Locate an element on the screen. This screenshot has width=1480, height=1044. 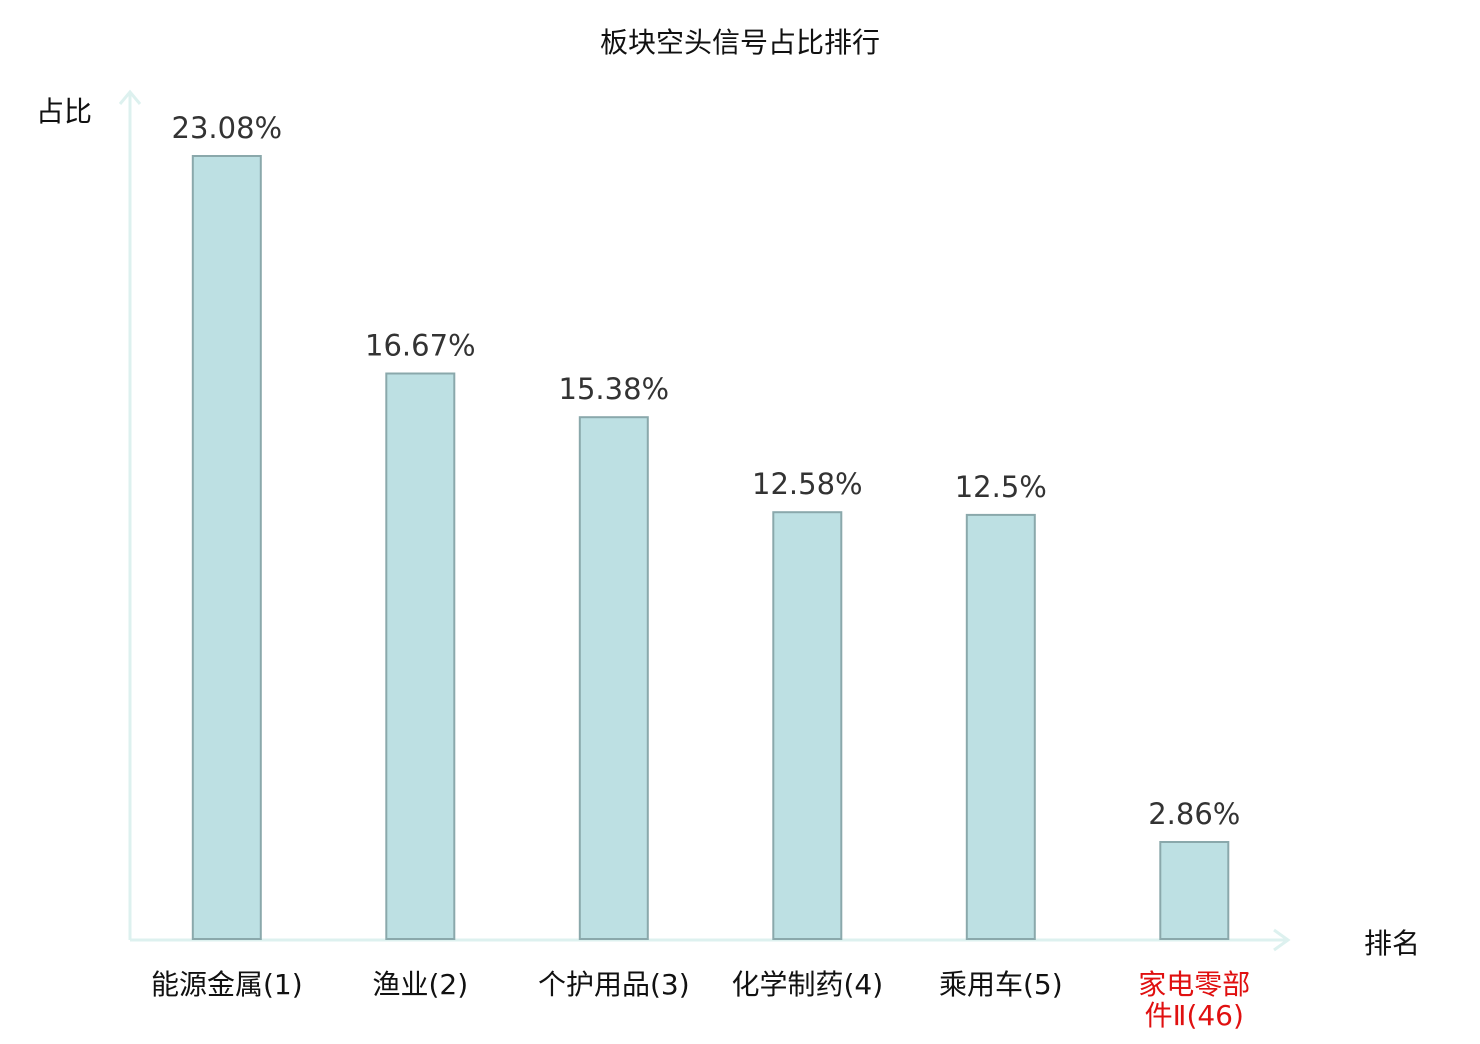
category-label-0: 能源金属(1) is located at coordinates (227, 984).